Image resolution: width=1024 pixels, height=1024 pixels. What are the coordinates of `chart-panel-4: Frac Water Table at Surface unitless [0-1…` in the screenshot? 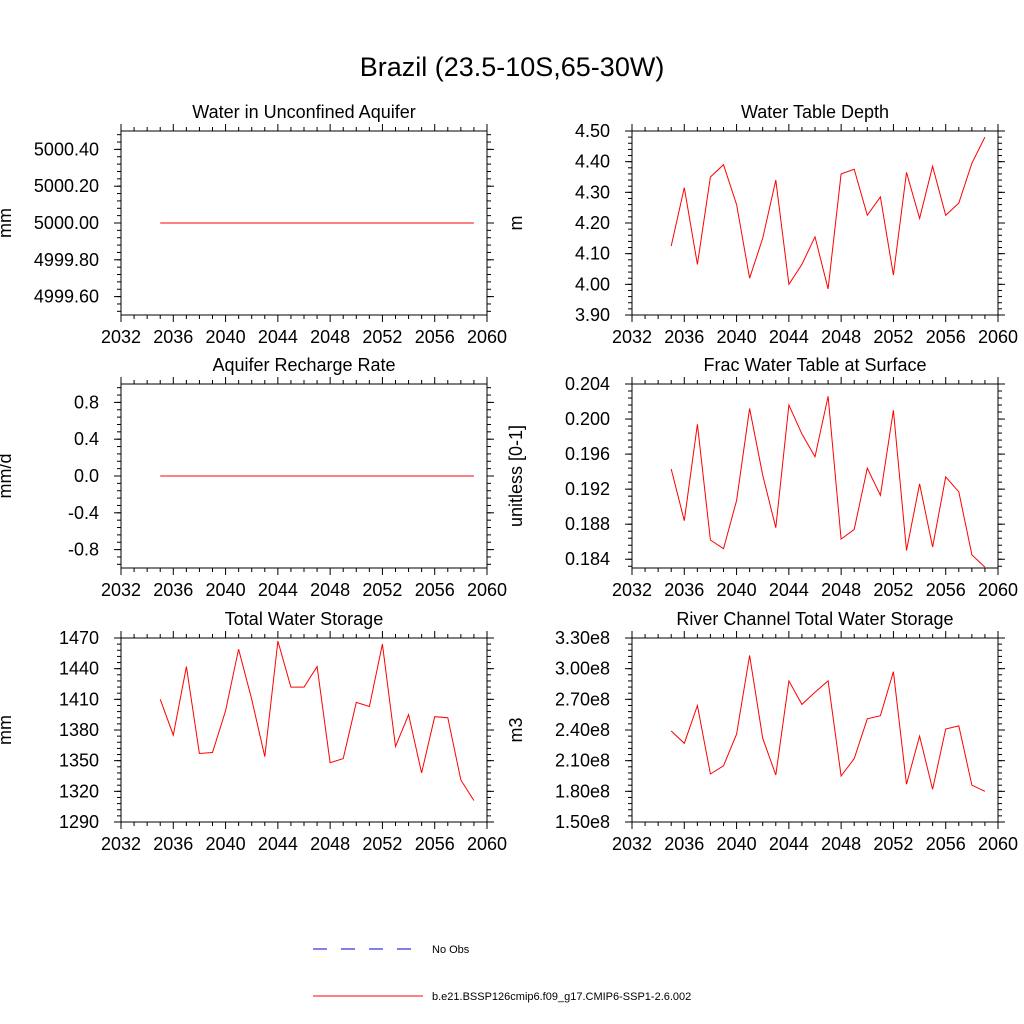 It's located at (762, 477).